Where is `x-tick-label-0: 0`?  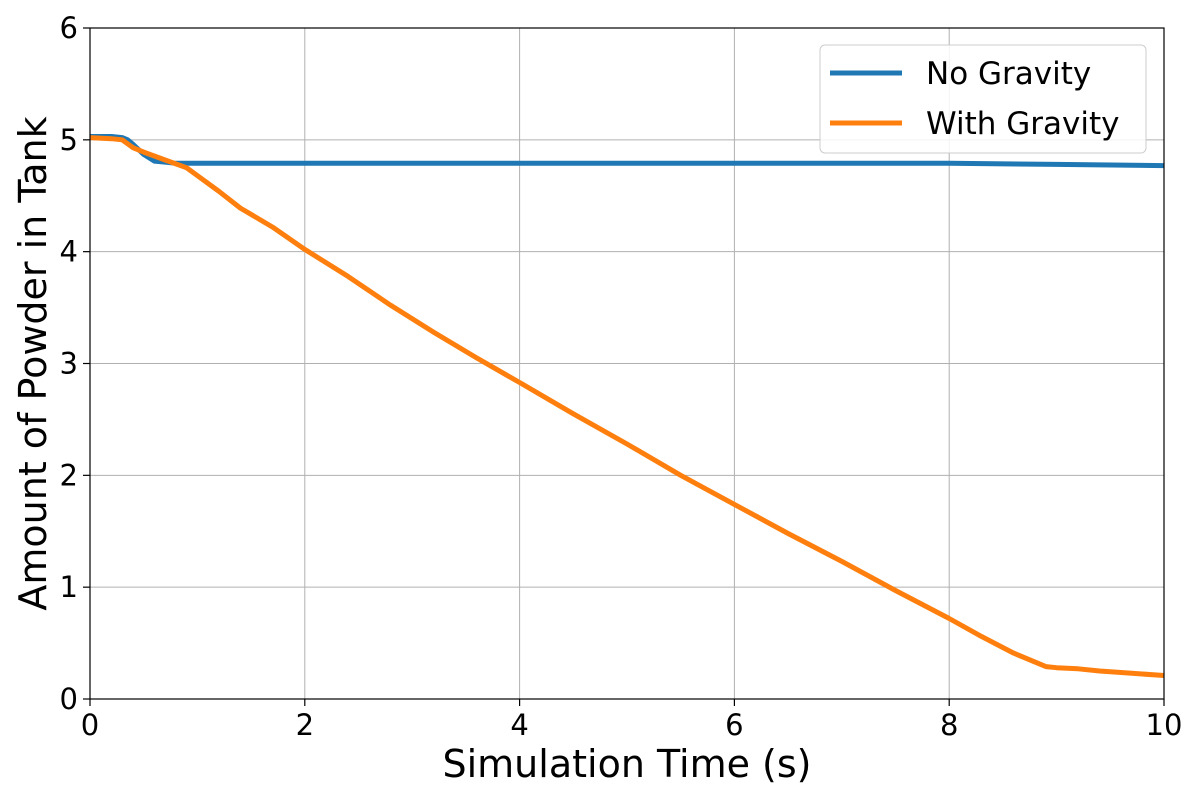
x-tick-label-0: 0 is located at coordinates (90, 725).